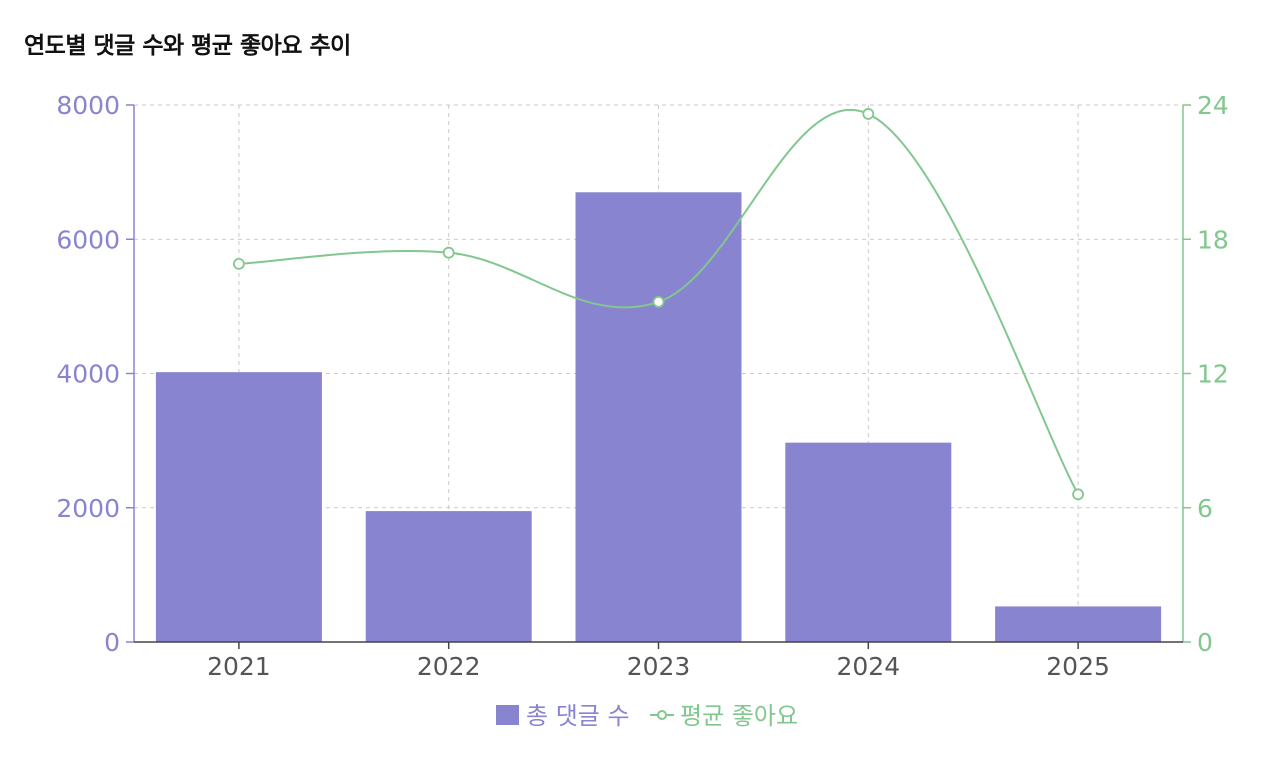  What do you see at coordinates (507, 715) in the screenshot?
I see `legend-swatch-bar` at bounding box center [507, 715].